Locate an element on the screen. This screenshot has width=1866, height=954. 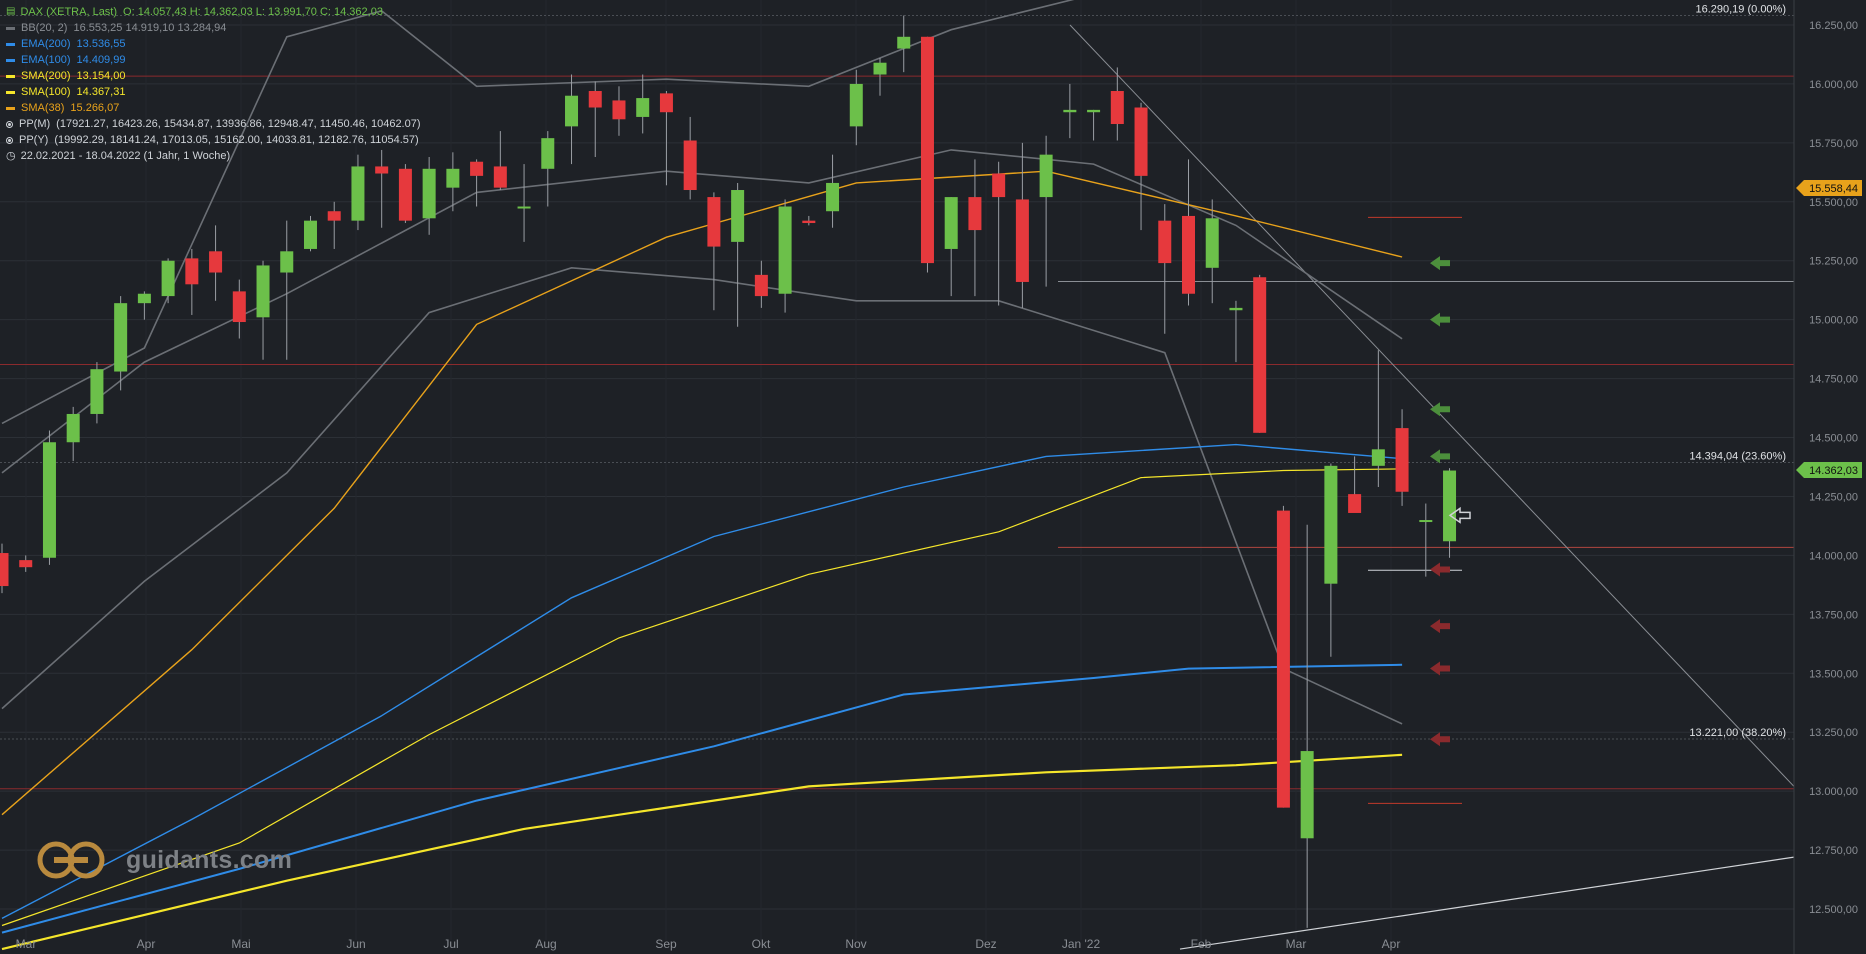
legend-bb-row: BB(20, 2) 16.553,25 14.919,10 13.284,94 is located at coordinates (213, 28).